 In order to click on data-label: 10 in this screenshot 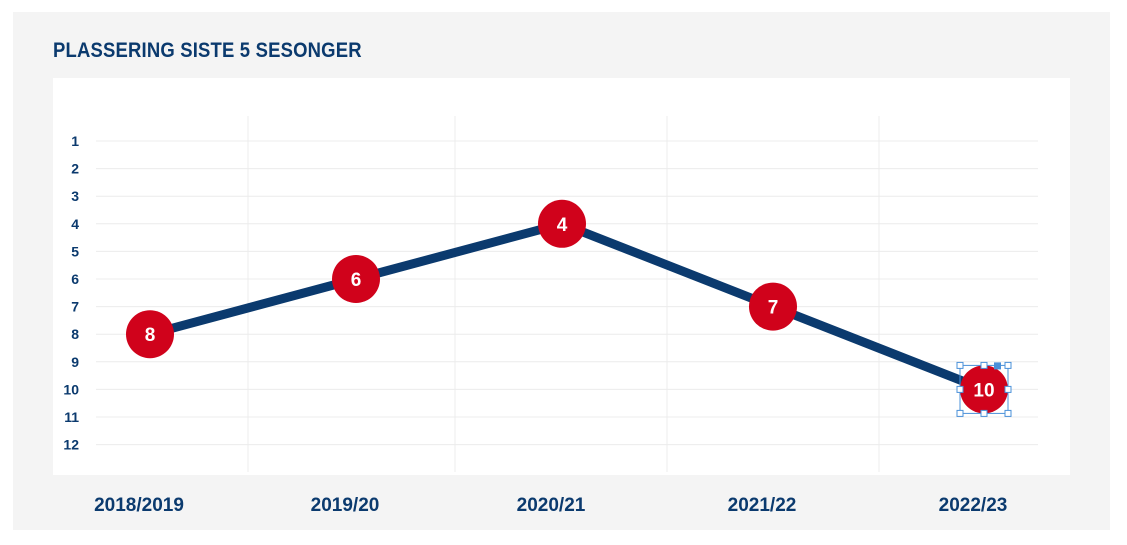, I will do `click(983, 390)`.